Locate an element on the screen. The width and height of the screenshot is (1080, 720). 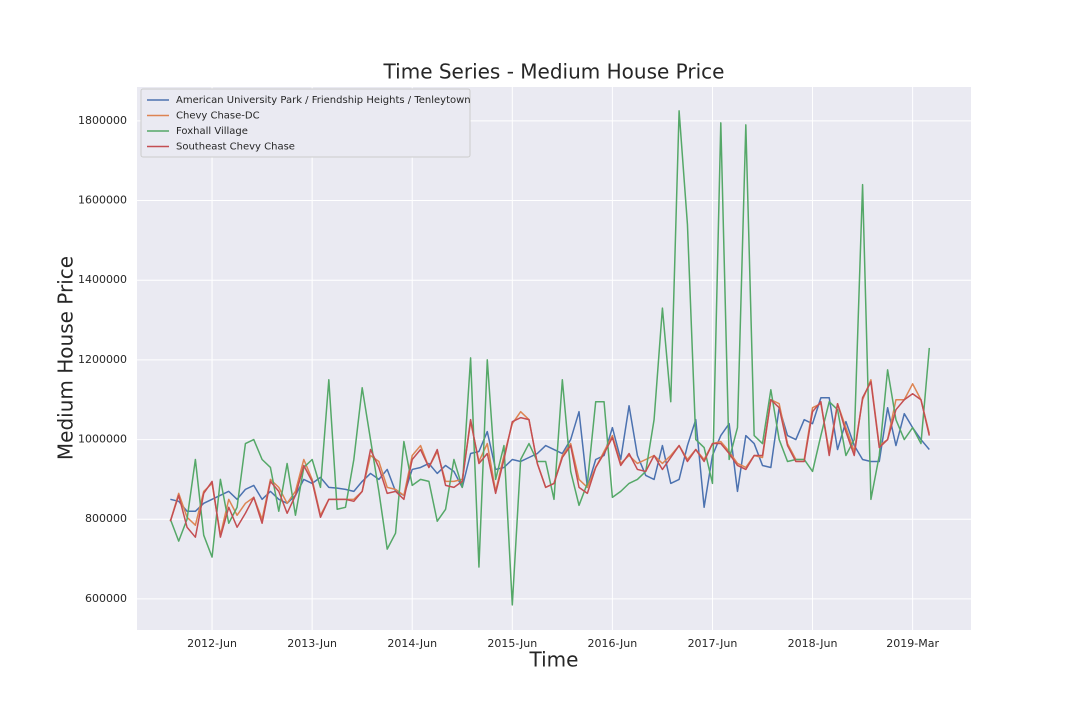
chart-title: Time Series - Medium House Price is located at coordinates (554, 72).